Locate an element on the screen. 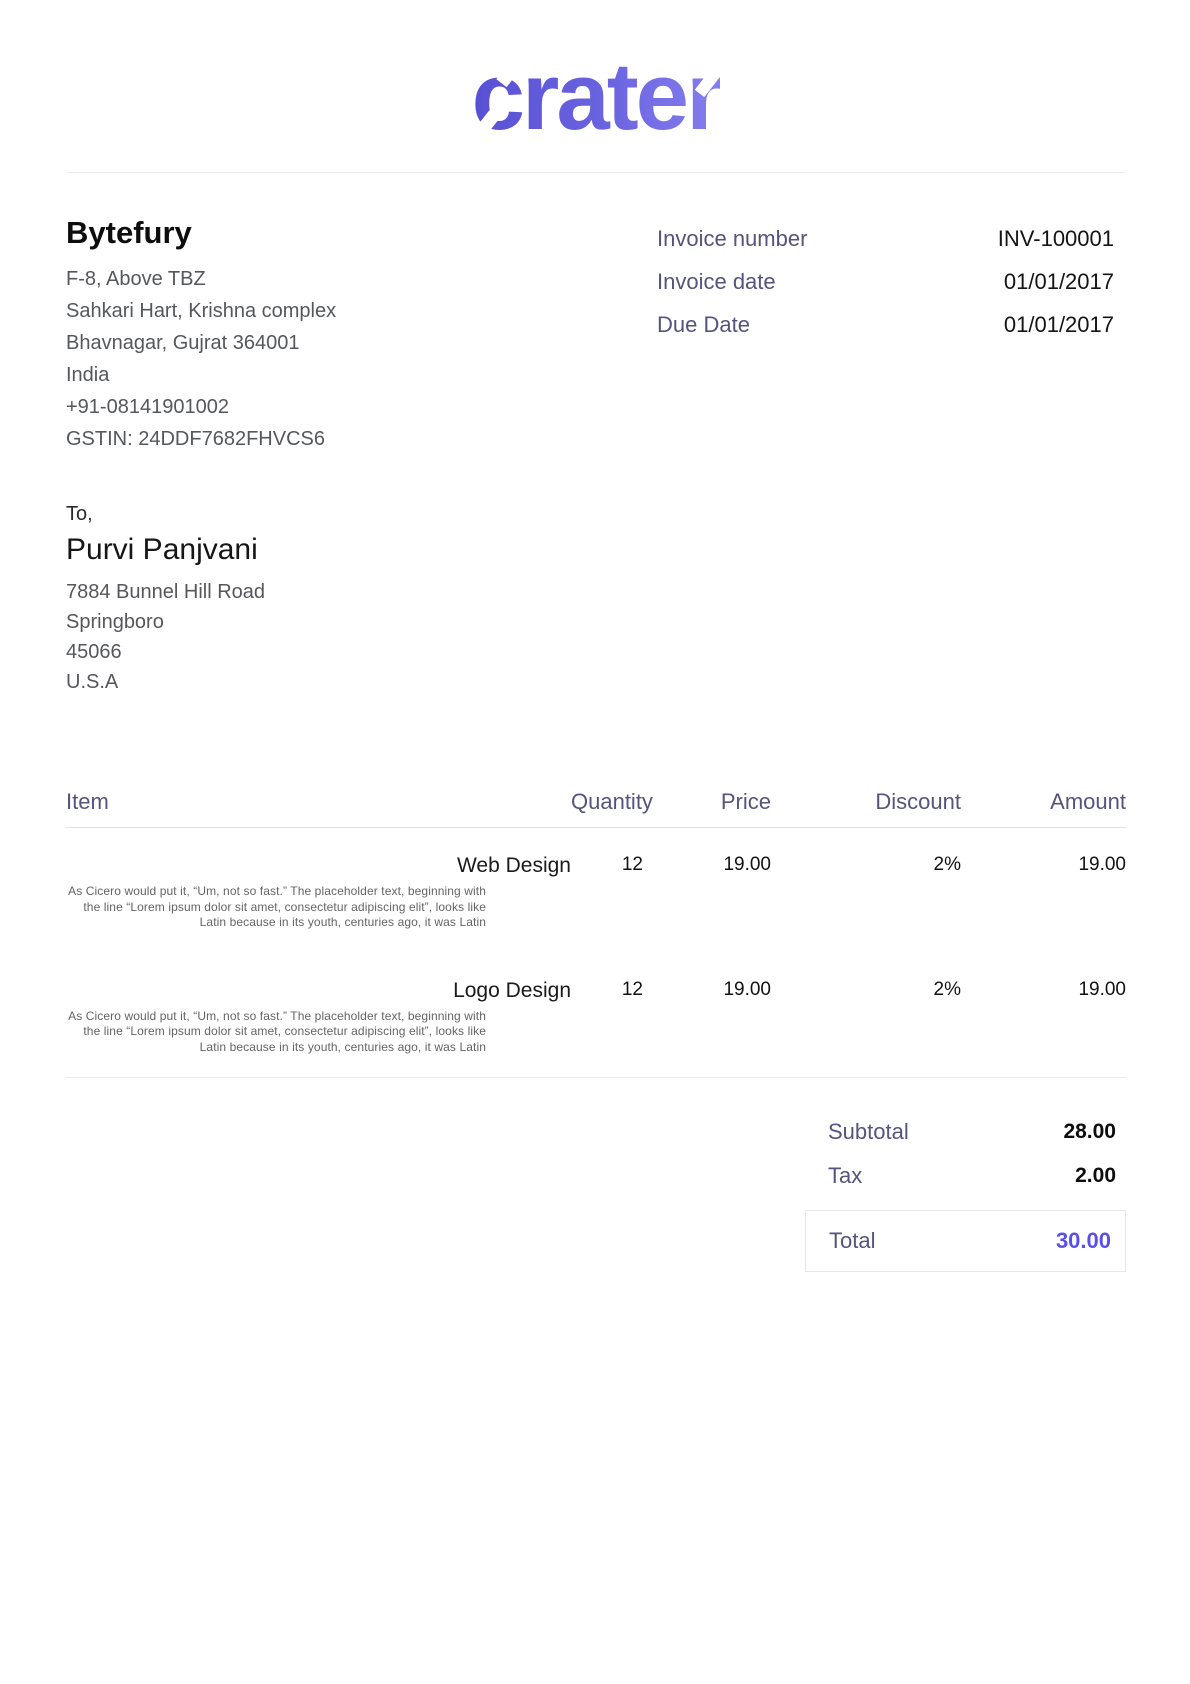  due-date-value: 01/01/2017 is located at coordinates (1058, 324).